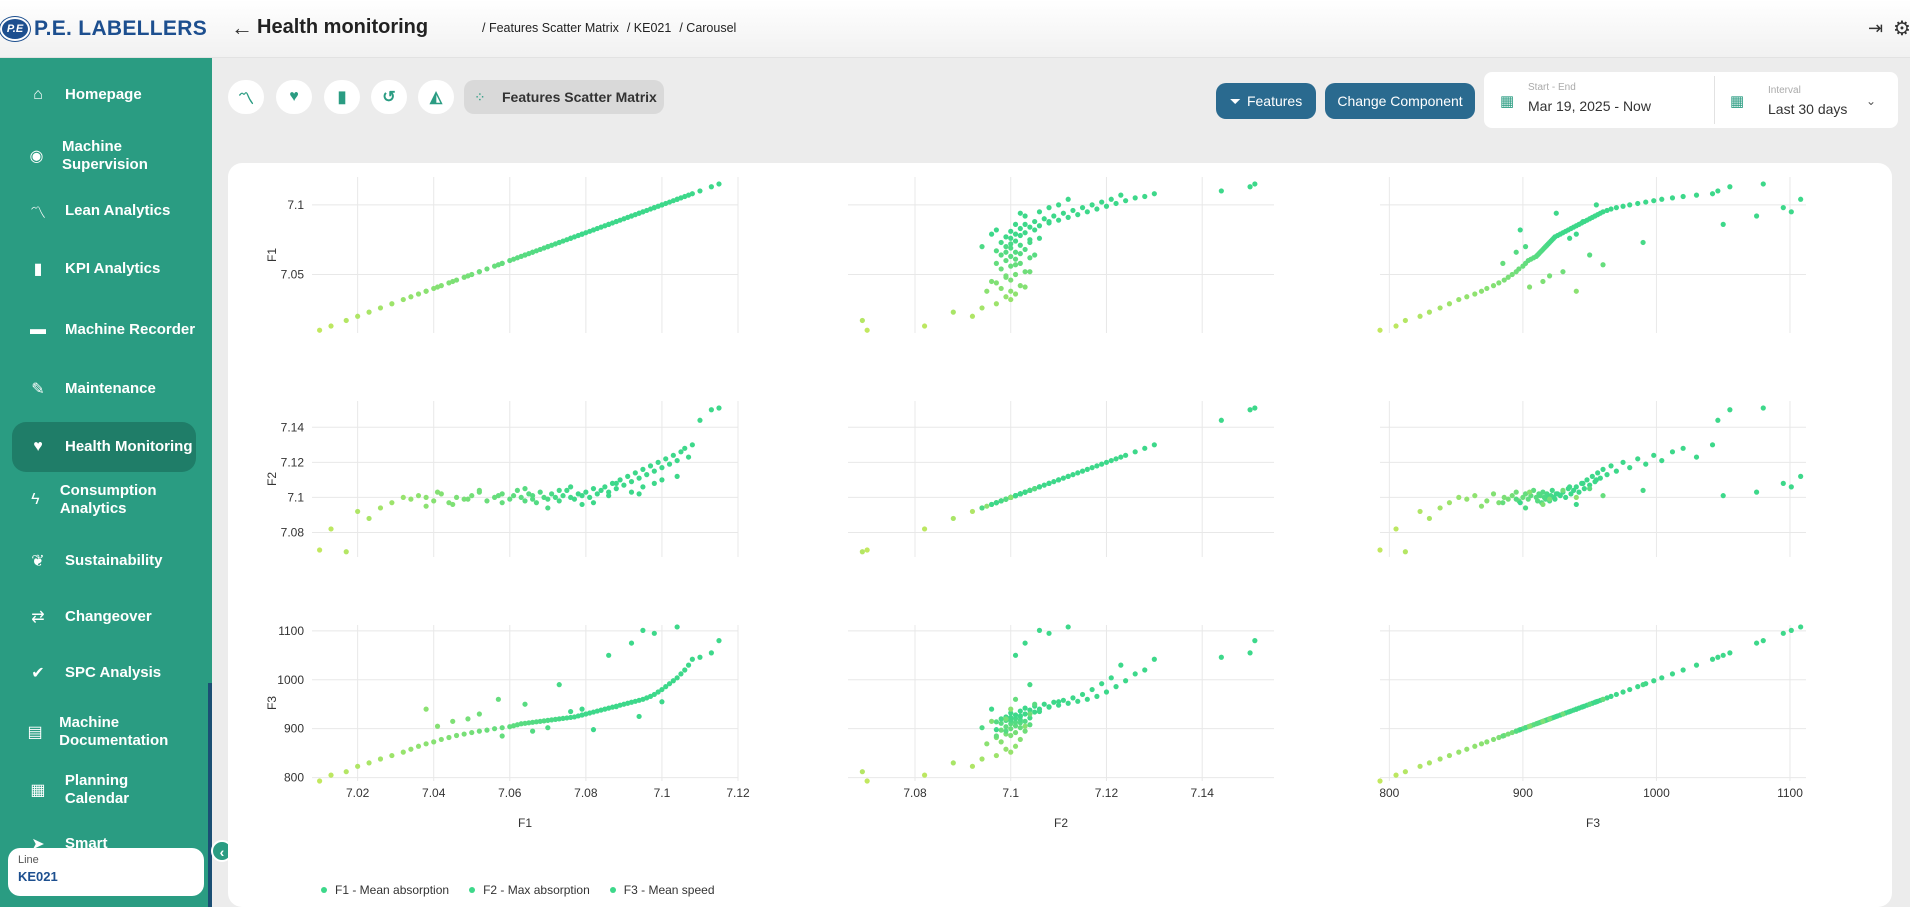 This screenshot has width=1910, height=907. I want to click on sidebar-item-homepage: ⌂ Homepage, so click(104, 95).